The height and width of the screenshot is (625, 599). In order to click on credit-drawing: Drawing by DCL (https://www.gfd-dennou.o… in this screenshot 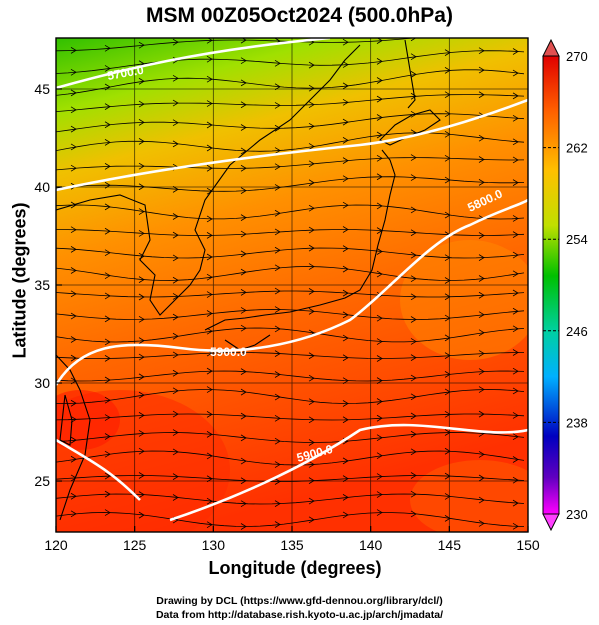, I will do `click(299, 601)`.